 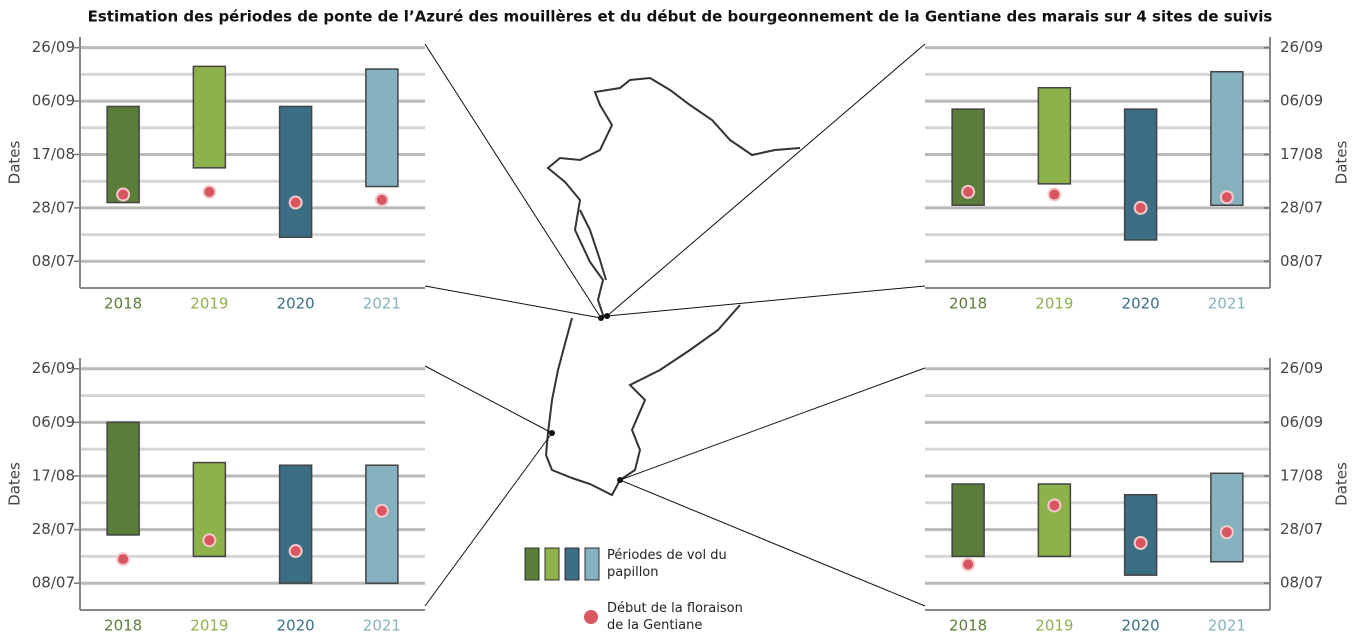 I want to click on legend-dots: Début de la floraison de la Gentiane, so click(x=675, y=617).